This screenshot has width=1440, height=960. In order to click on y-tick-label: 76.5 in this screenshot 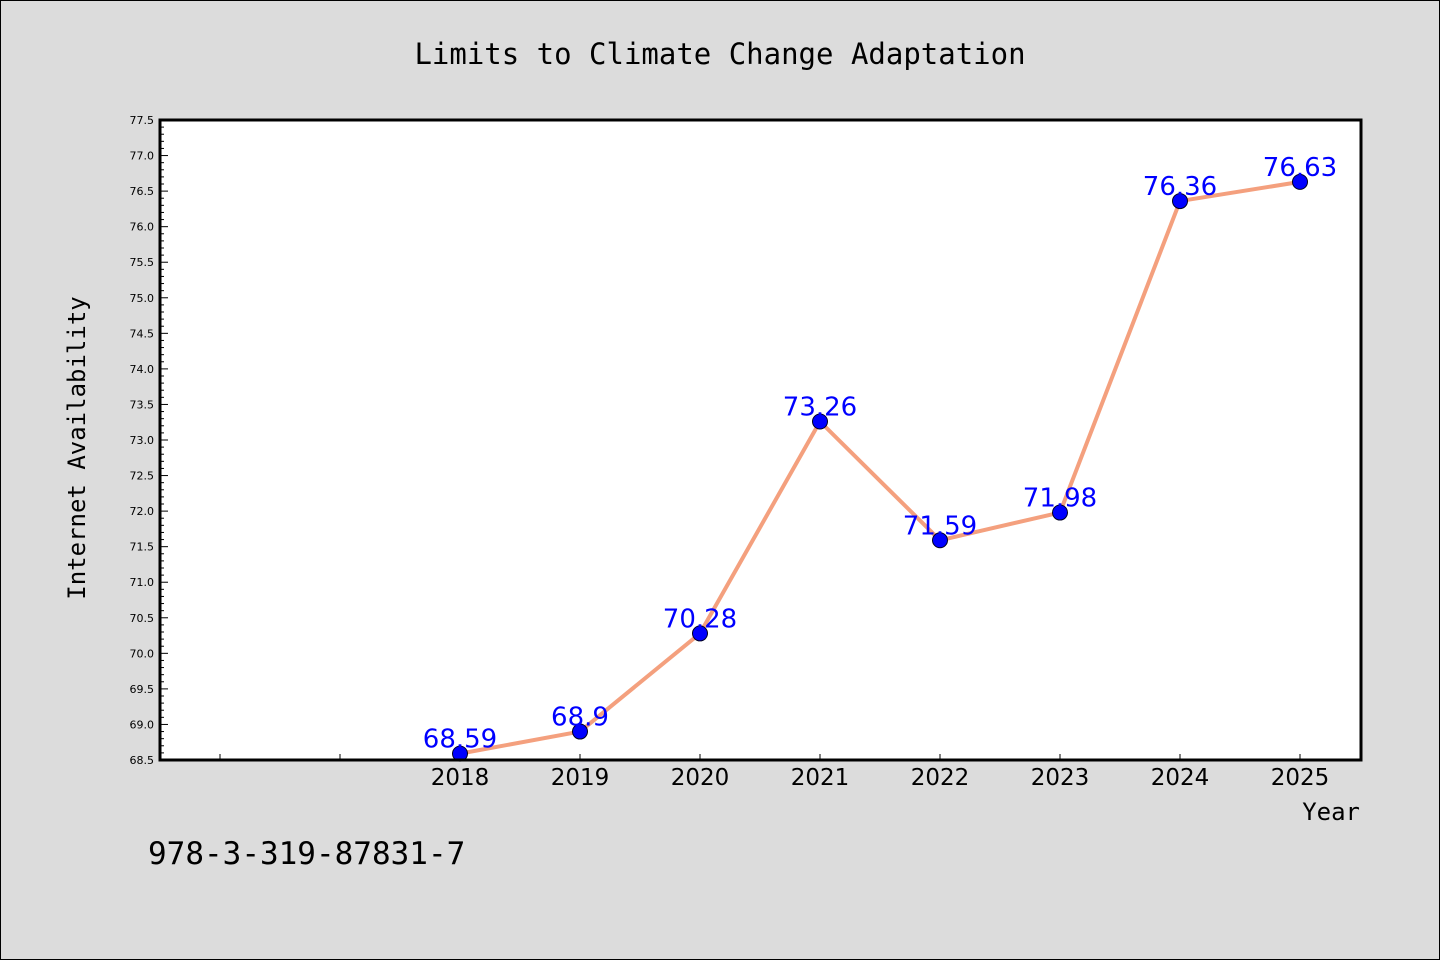, I will do `click(142, 191)`.